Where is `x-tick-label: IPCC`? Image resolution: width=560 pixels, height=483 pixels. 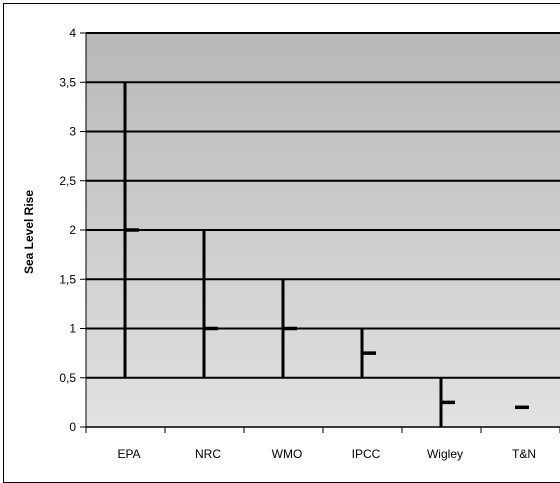
x-tick-label: IPCC is located at coordinates (366, 454).